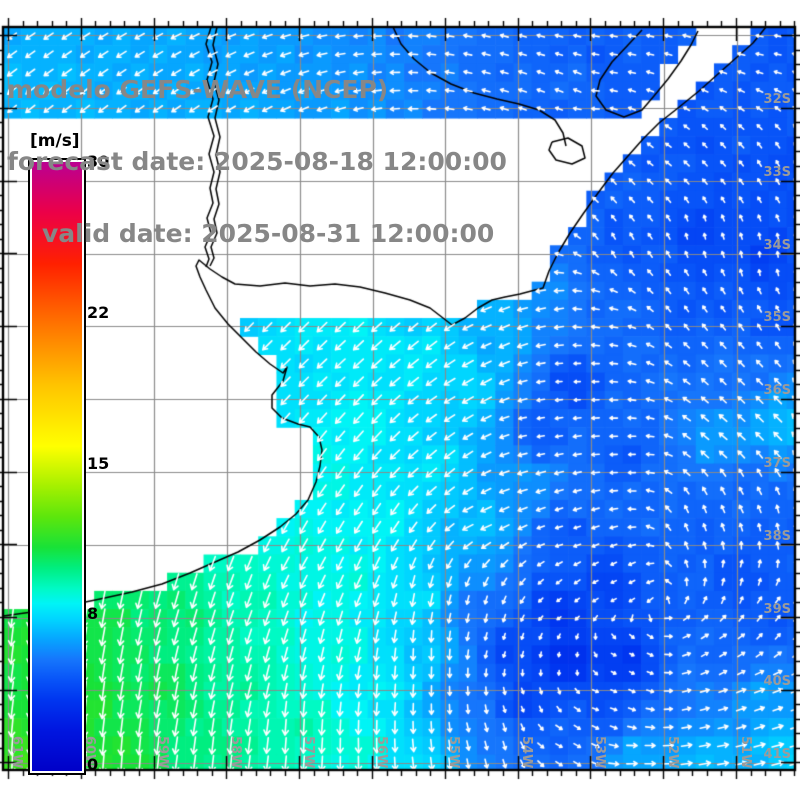  I want to click on colorbar-tick-label: 8, so click(93, 613).